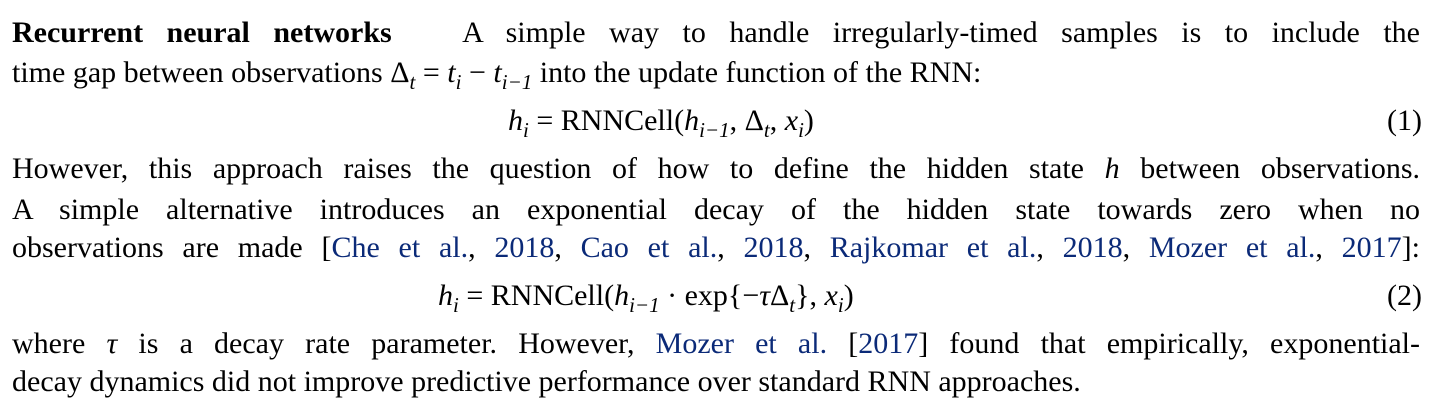 This screenshot has height=414, width=1444. Describe the element at coordinates (1410, 247) in the screenshot. I see `text-span: ]:` at that location.